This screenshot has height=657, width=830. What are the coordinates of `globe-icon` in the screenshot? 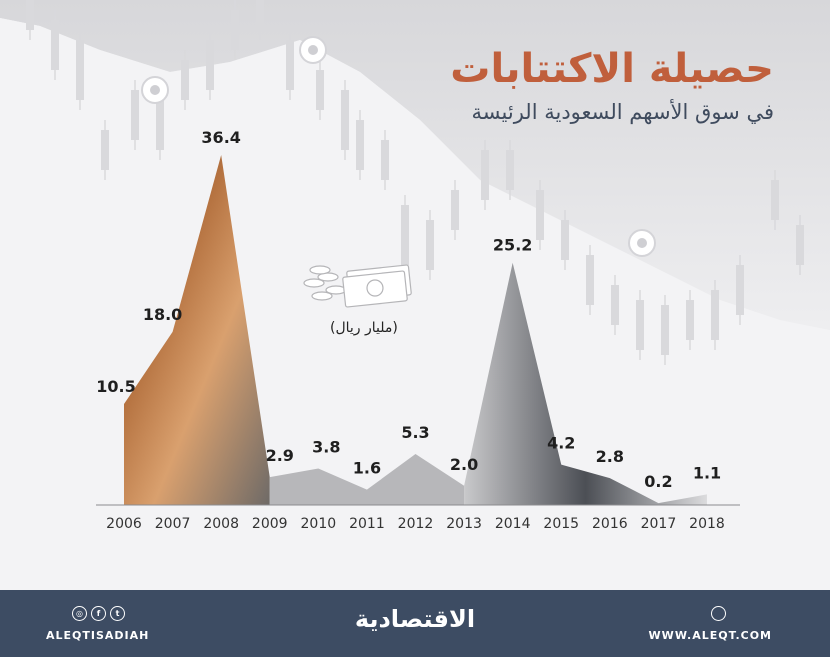 It's located at (718, 613).